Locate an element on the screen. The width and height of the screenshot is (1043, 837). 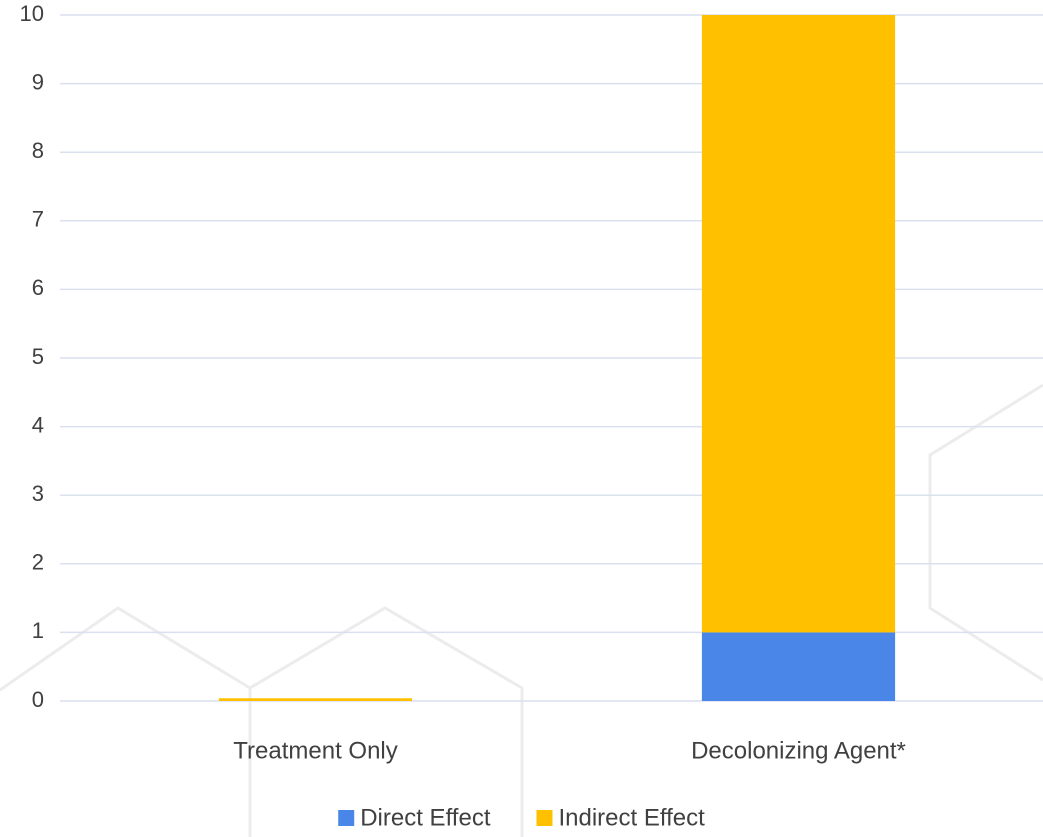
legend-label: Direct Effect is located at coordinates (425, 817).